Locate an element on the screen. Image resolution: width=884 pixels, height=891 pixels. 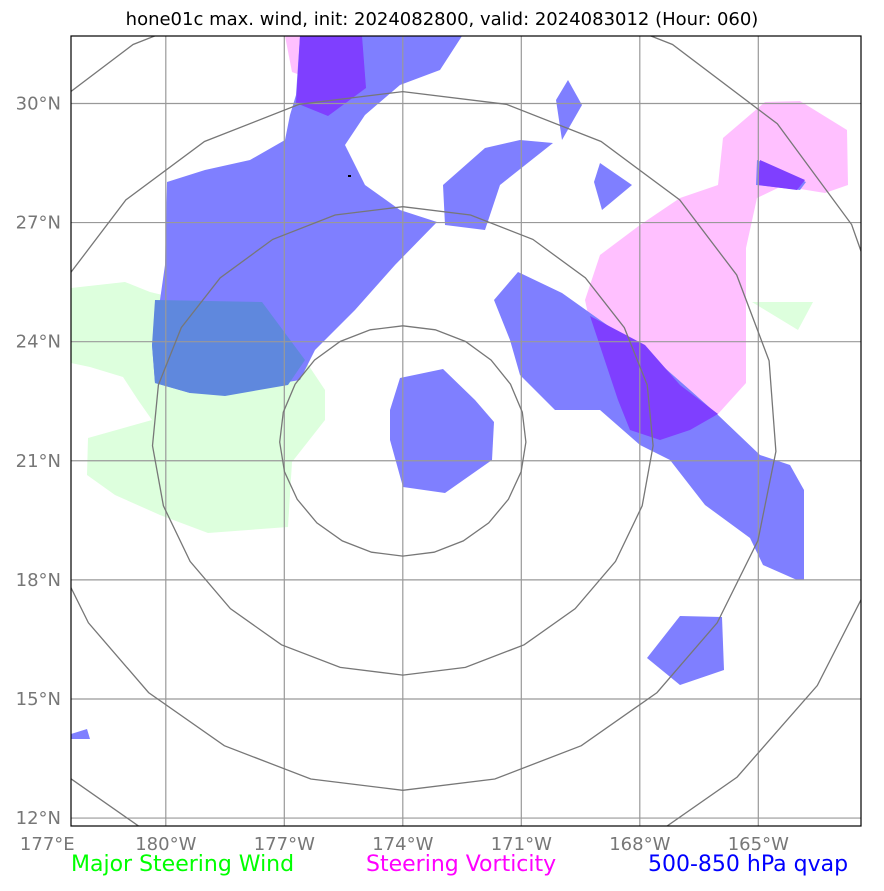
lat-tick-label: 21°N is located at coordinates (38, 461).